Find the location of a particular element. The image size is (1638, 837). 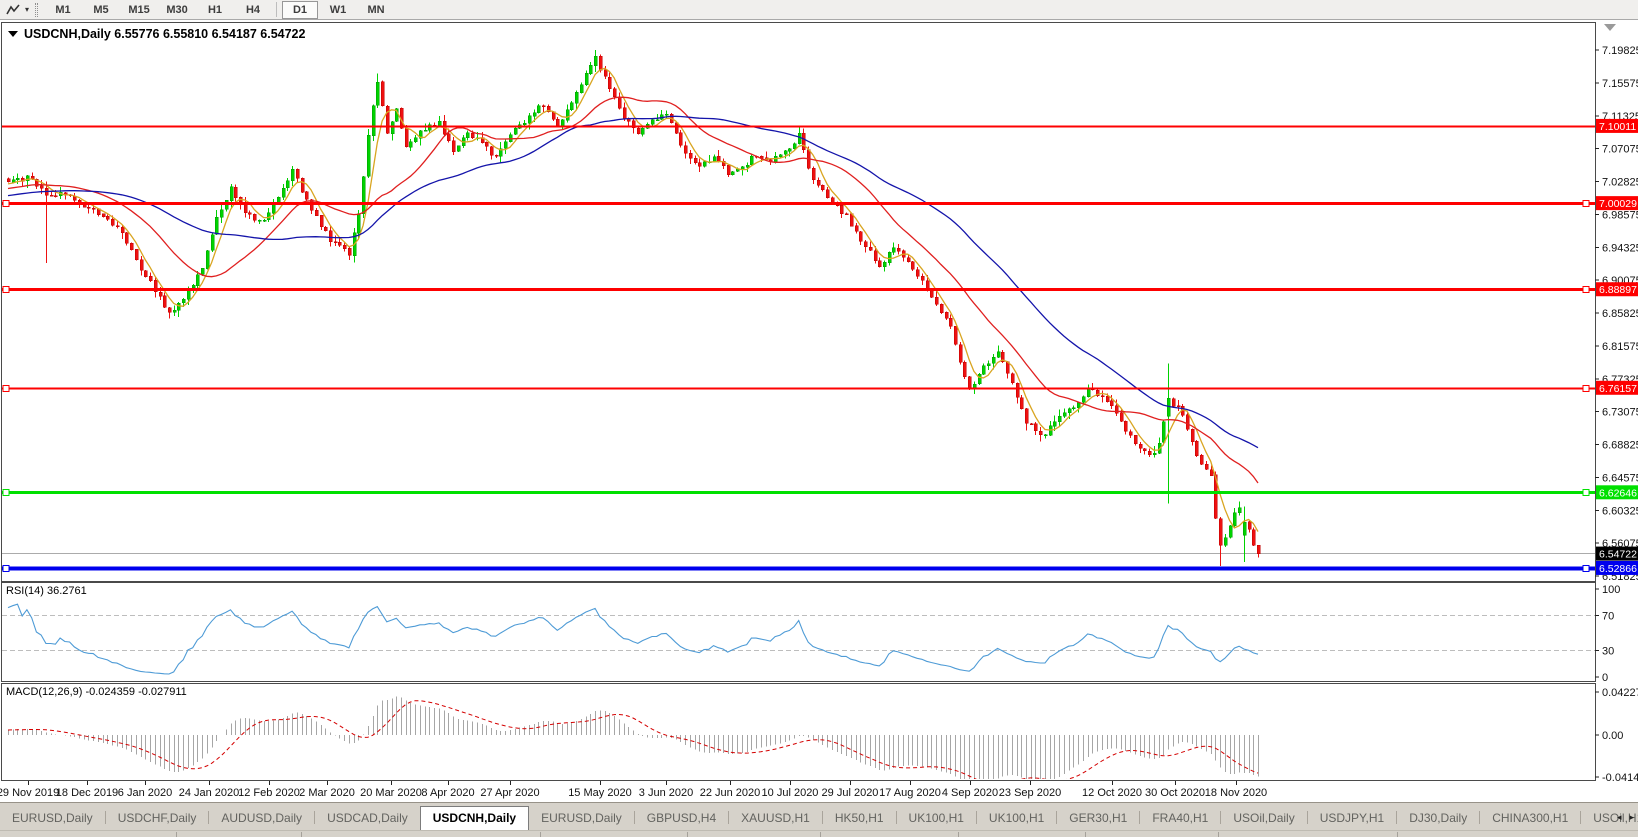

chart-tab-usdcad-daily: USDCAD,Daily is located at coordinates (367, 818).